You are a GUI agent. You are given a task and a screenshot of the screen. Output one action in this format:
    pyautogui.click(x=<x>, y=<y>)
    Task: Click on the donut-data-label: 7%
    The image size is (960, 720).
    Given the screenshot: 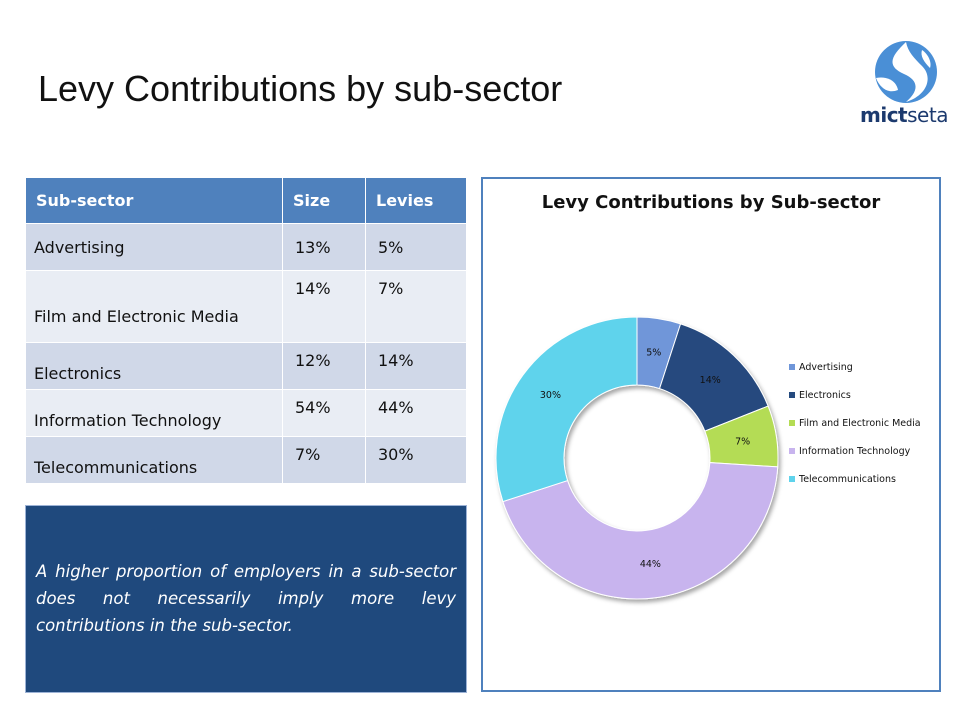 What is the action you would take?
    pyautogui.click(x=742, y=441)
    